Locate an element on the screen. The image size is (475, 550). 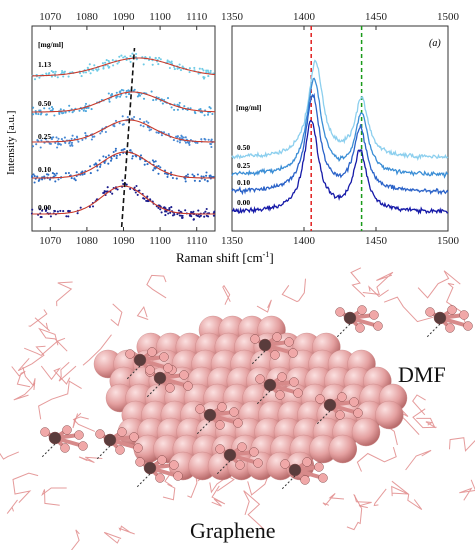
right-bottom-tick-label: 1350 is located at coordinates (232, 241).